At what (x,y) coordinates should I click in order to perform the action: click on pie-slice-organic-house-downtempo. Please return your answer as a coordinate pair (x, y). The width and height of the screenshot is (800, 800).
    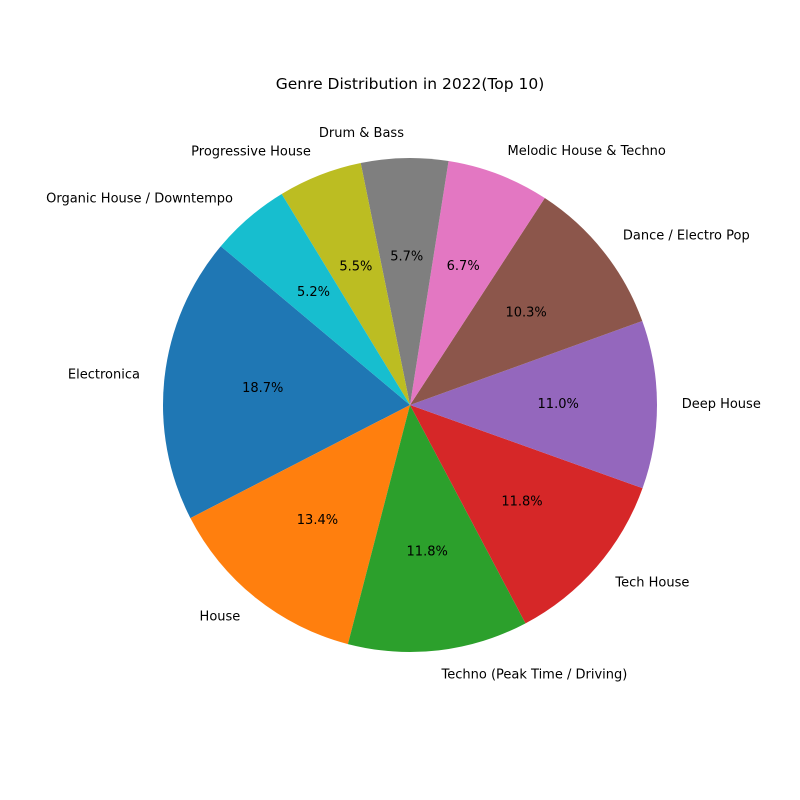
    Looking at the image, I should click on (315, 299).